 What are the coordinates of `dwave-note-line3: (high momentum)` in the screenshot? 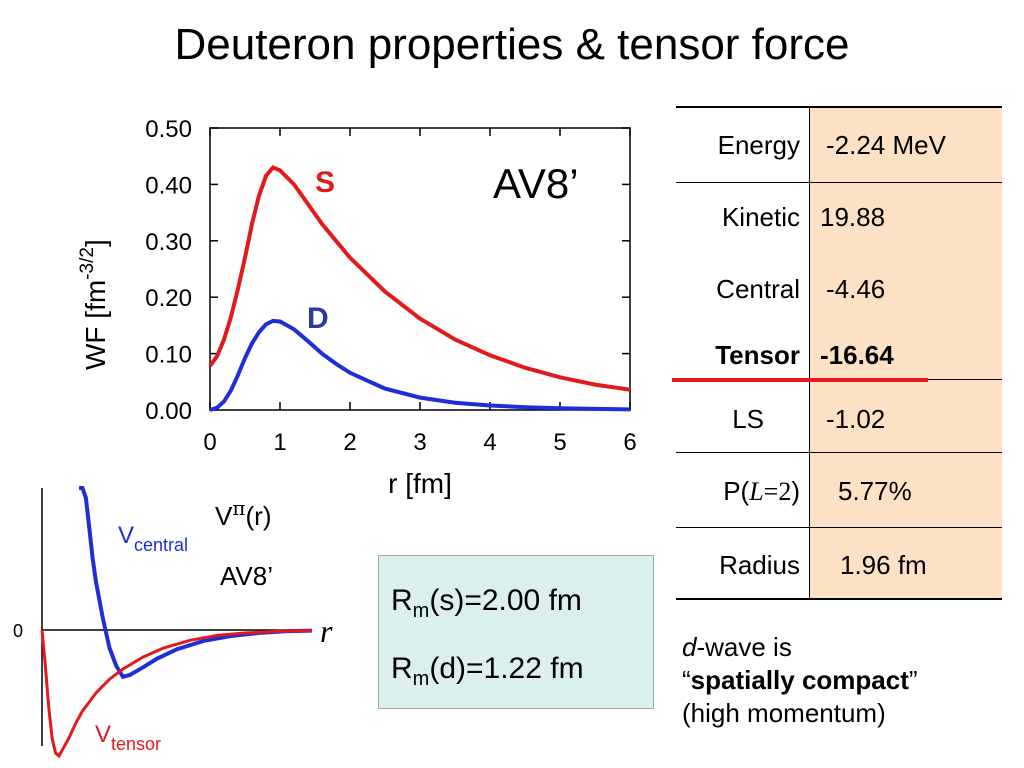 It's located at (784, 713).